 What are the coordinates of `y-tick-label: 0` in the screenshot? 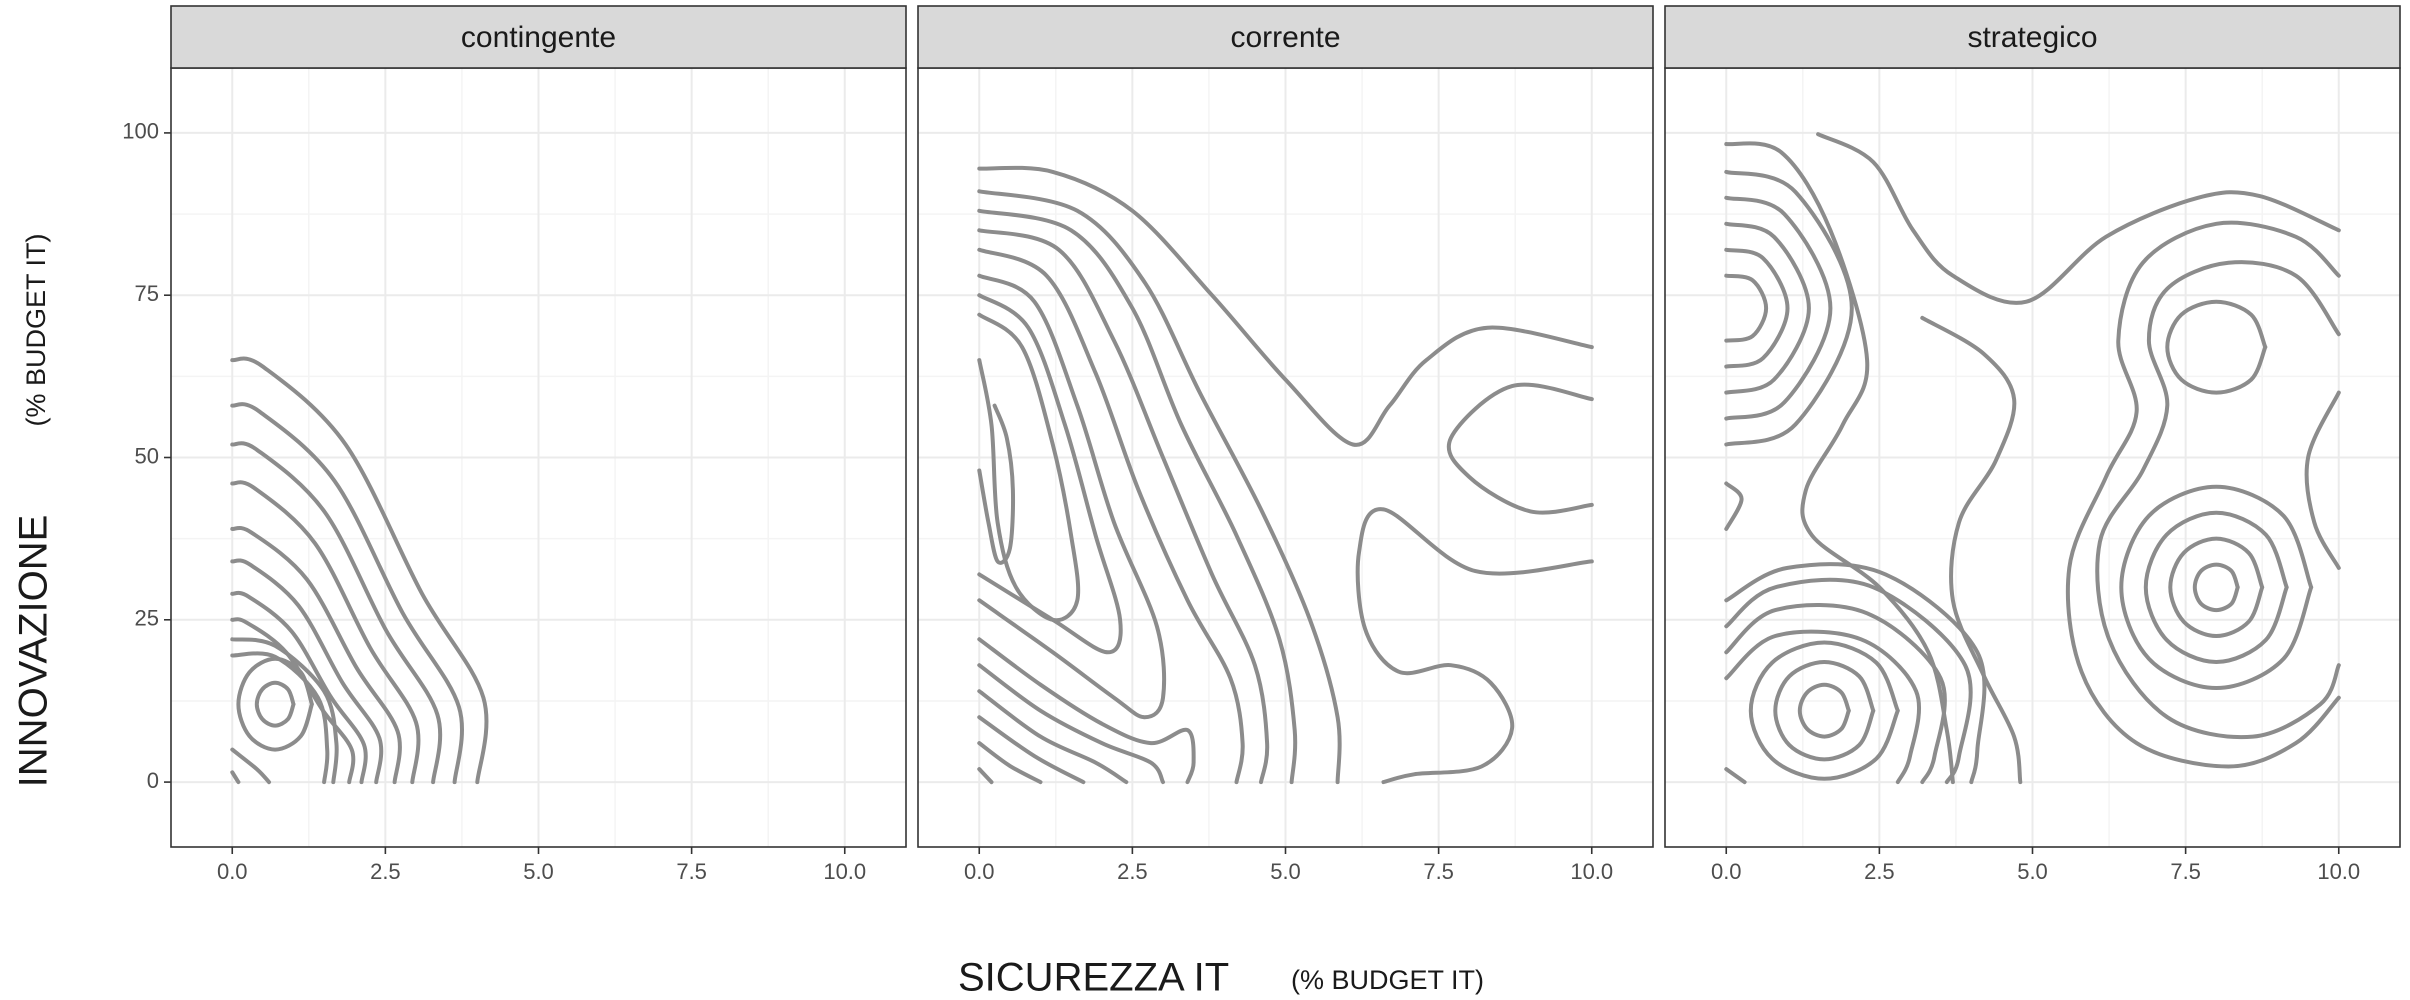 It's located at (153, 780).